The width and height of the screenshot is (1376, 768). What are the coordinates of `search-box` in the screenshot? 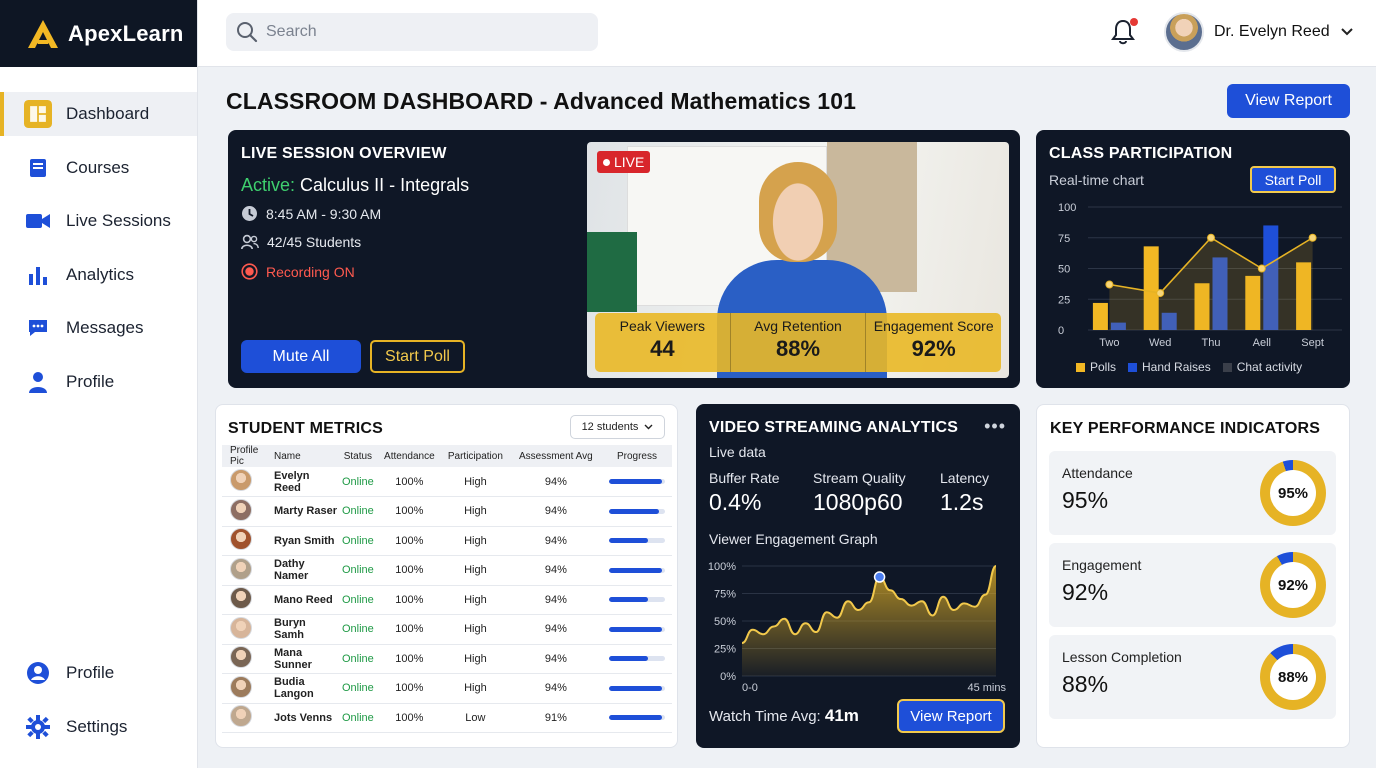 It's located at (412, 32).